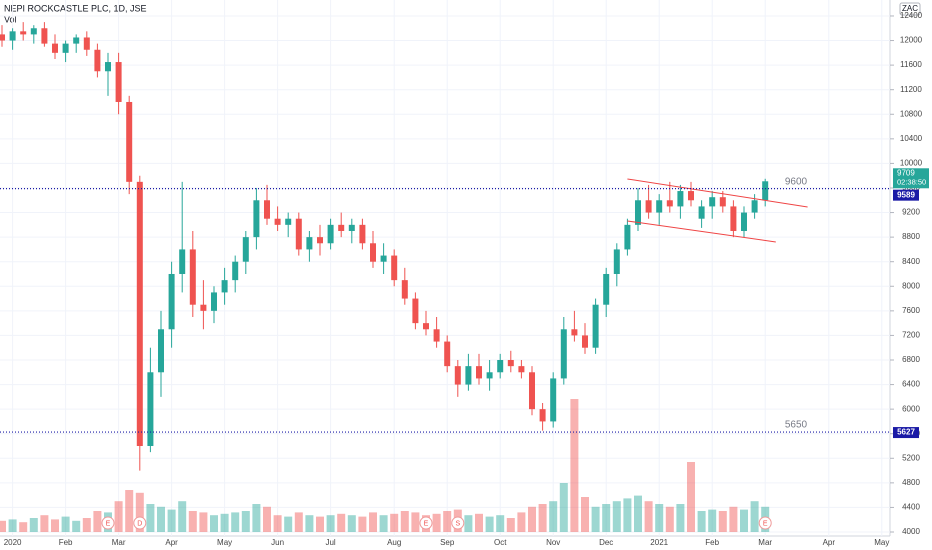  Describe the element at coordinates (911, 181) in the screenshot. I see `countdown: 02:38:50` at that location.